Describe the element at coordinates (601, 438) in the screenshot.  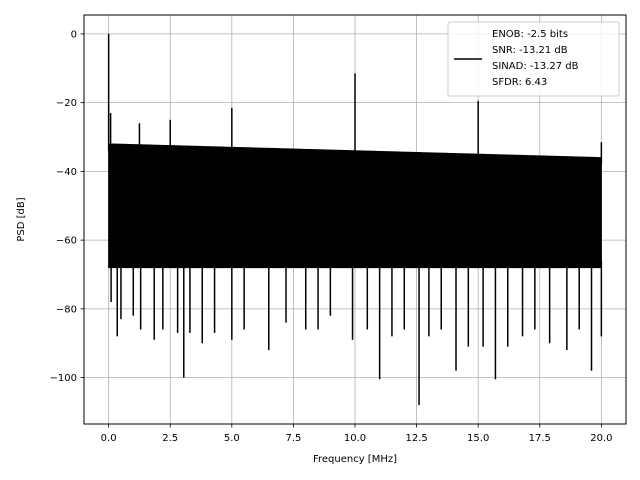
I see `x-tick-label: 20.0` at that location.